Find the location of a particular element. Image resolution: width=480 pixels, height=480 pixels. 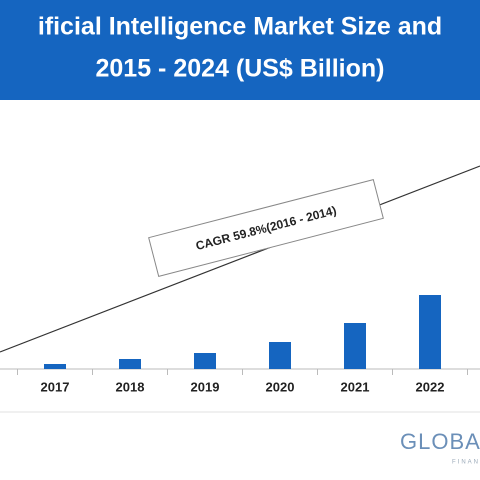

annotation-group: CAGR 59.8%(2016 - 2014) is located at coordinates (266, 228).